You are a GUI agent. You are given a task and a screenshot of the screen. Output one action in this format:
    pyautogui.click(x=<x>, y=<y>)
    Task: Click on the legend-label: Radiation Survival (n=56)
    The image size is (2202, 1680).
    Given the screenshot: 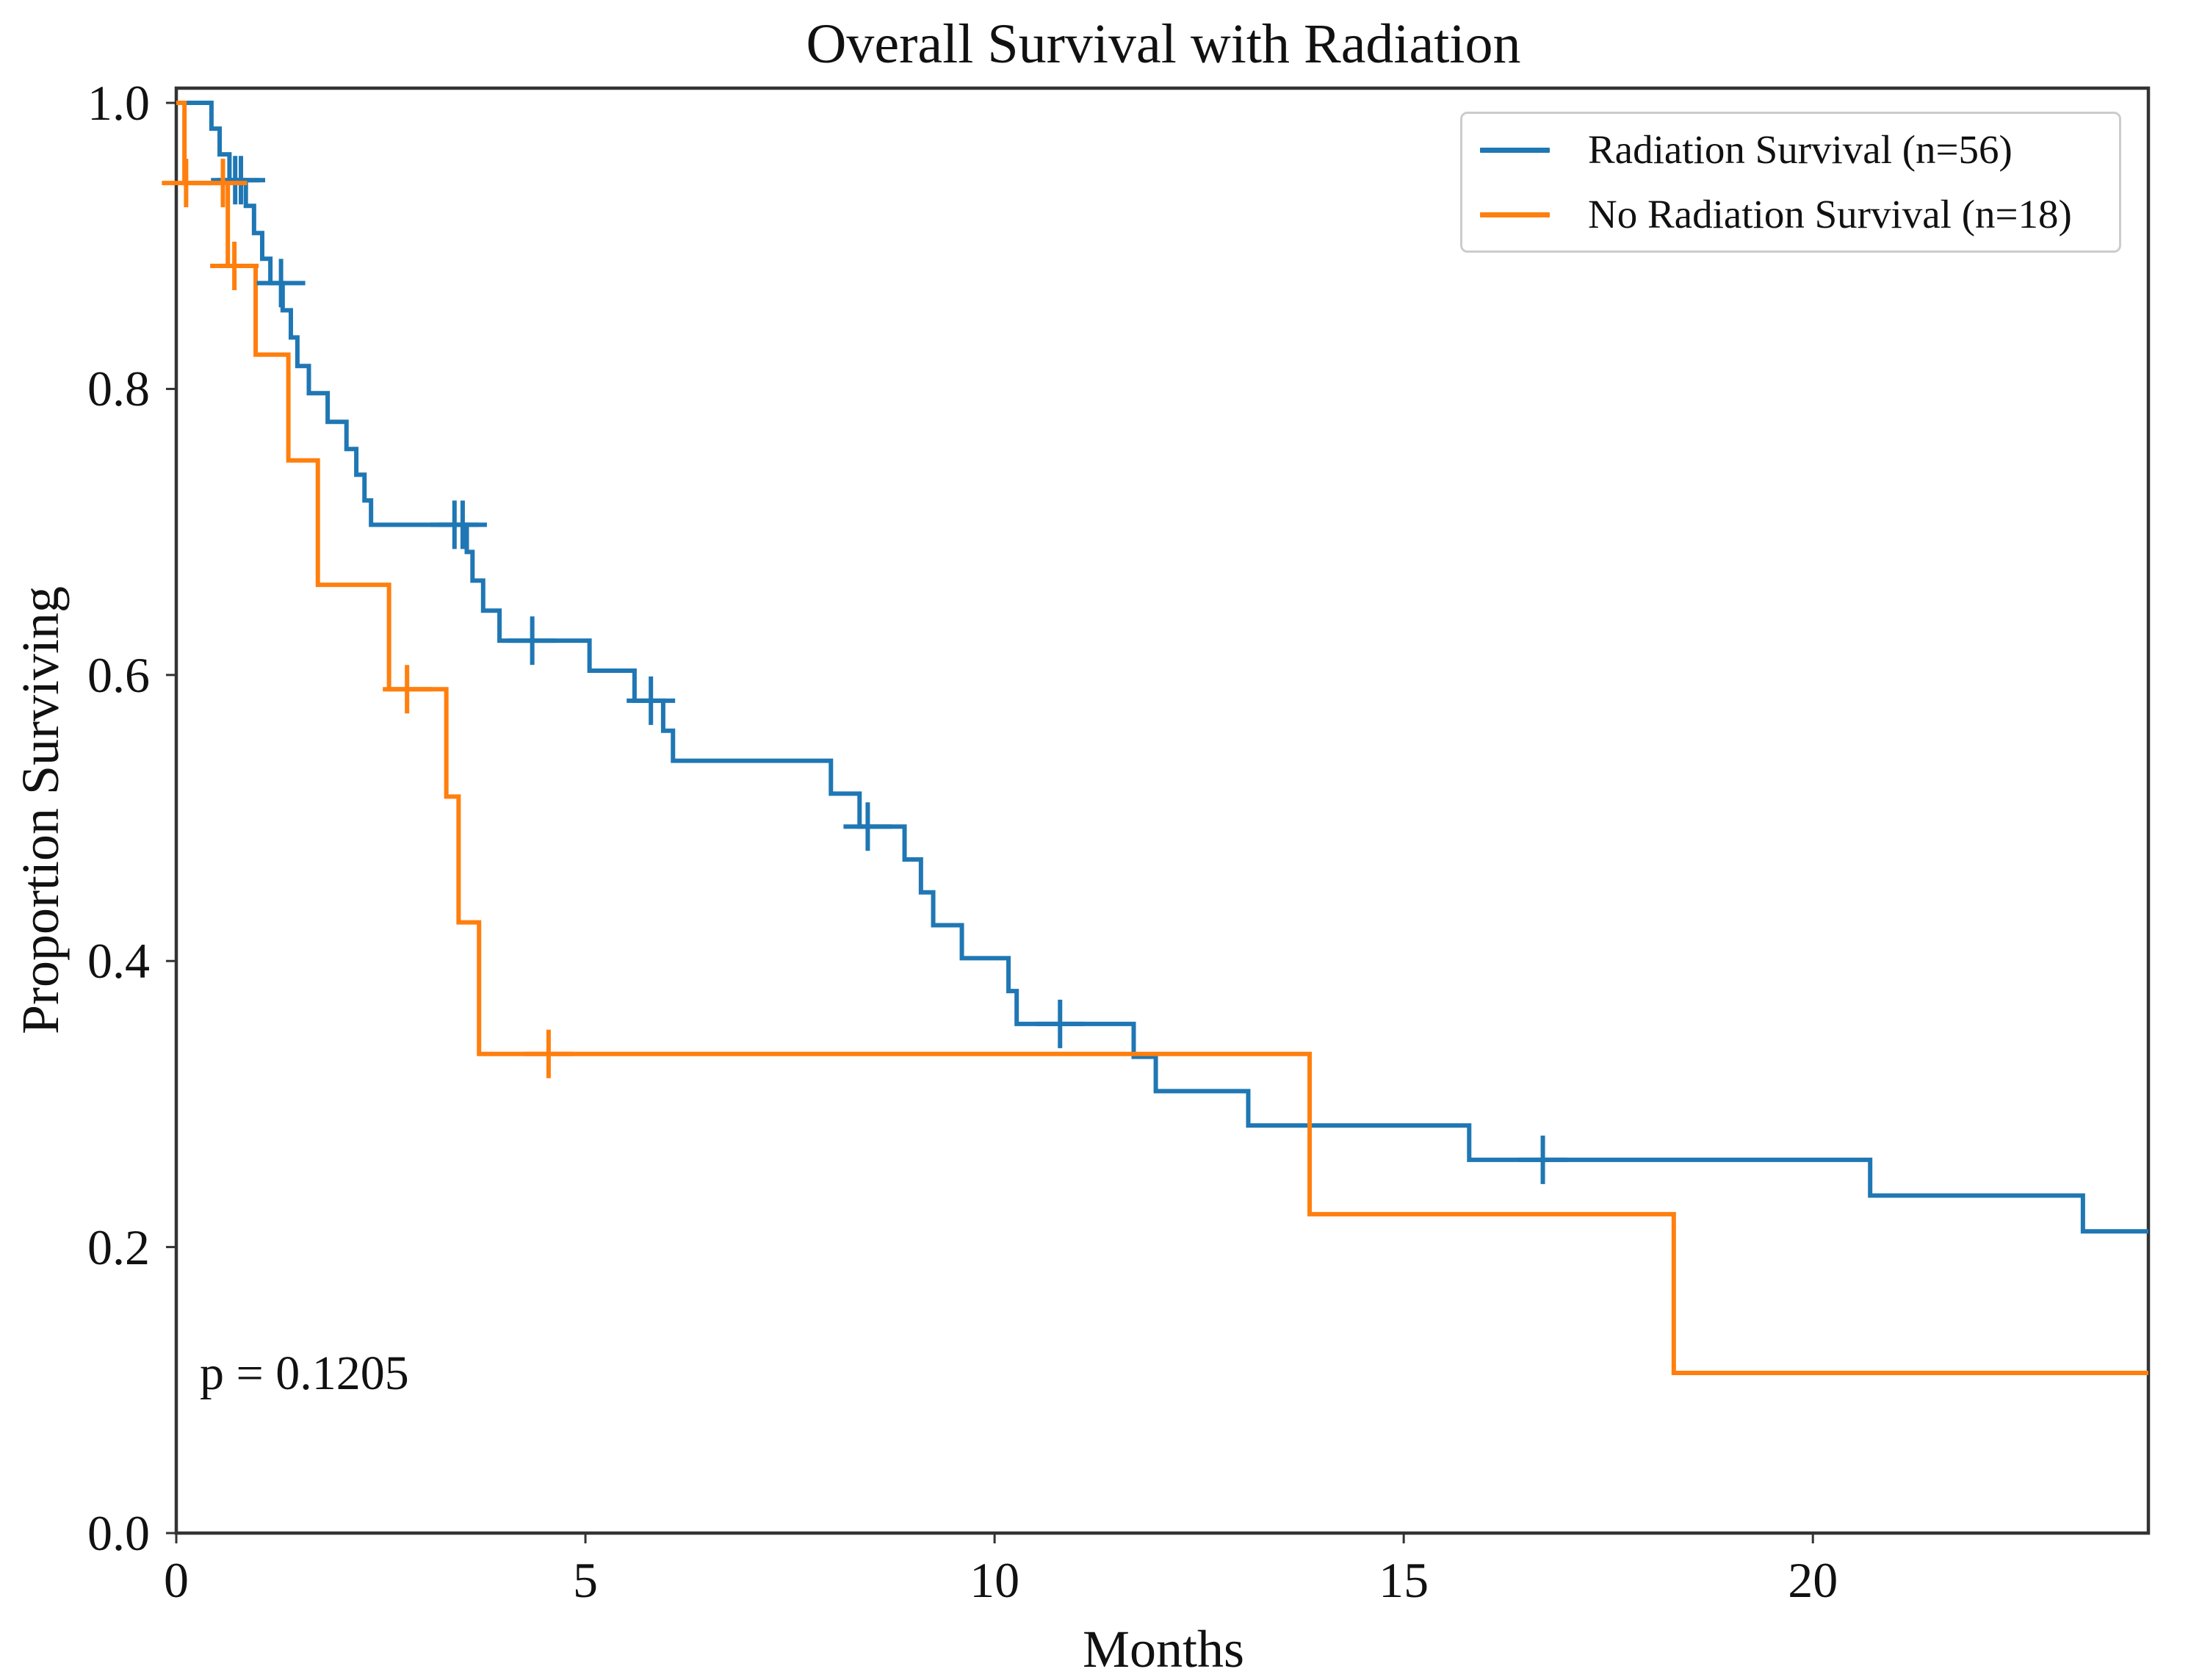 What is the action you would take?
    pyautogui.click(x=1801, y=149)
    